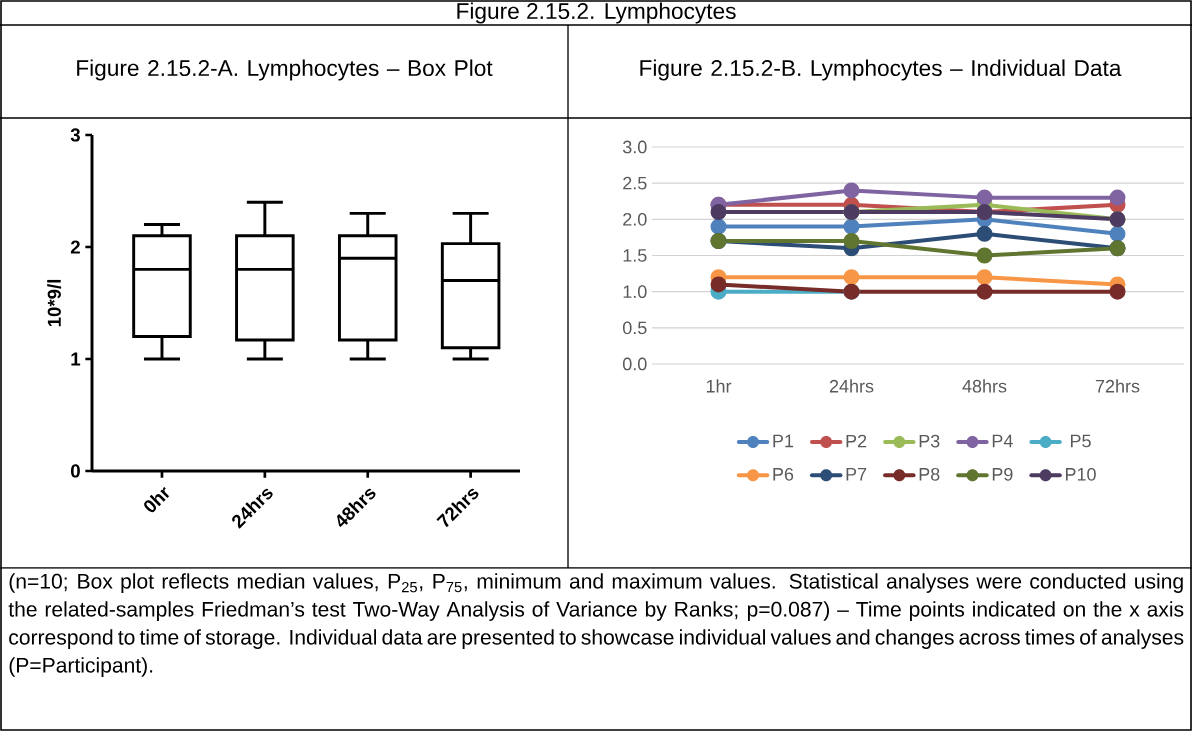 This screenshot has width=1192, height=731. What do you see at coordinates (634, 147) in the screenshot?
I see `y-tick-label: 3.0` at bounding box center [634, 147].